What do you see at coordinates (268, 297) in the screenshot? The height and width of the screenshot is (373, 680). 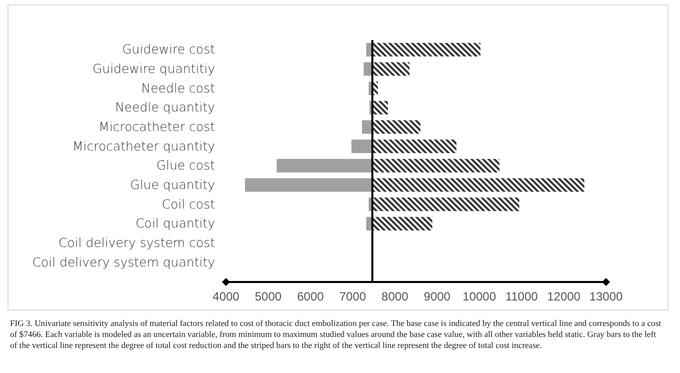 I see `x-tick-label: 5000` at bounding box center [268, 297].